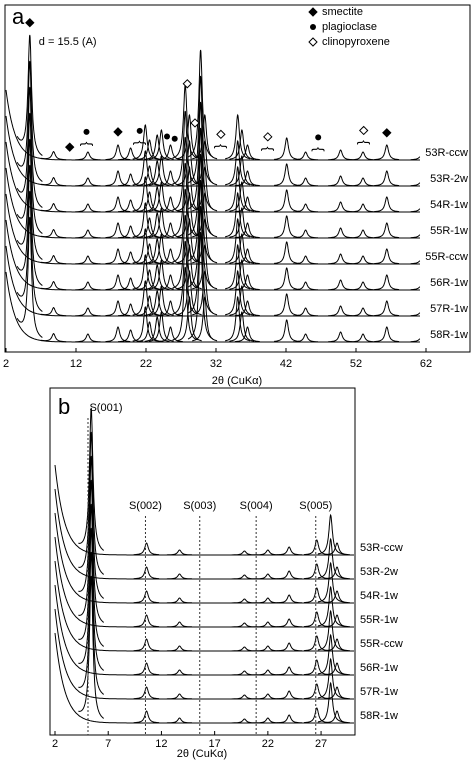 This screenshot has height=760, width=474. I want to click on sample-label: 54R-1w, so click(379, 596).